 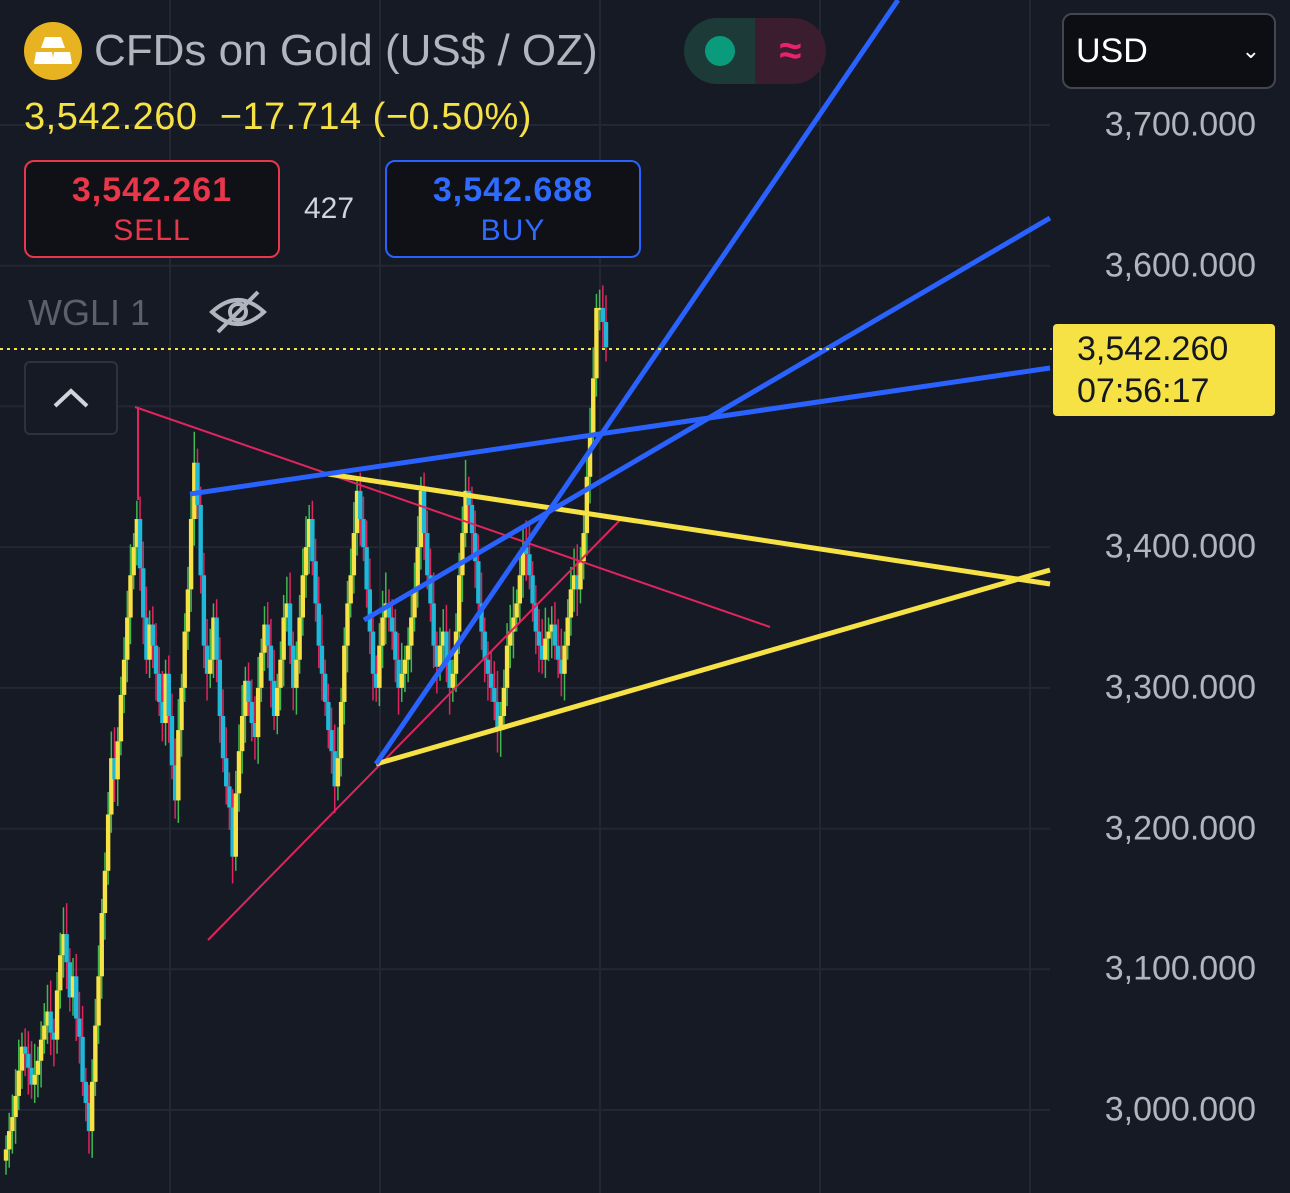 What do you see at coordinates (238, 314) in the screenshot?
I see `eye-off-icon` at bounding box center [238, 314].